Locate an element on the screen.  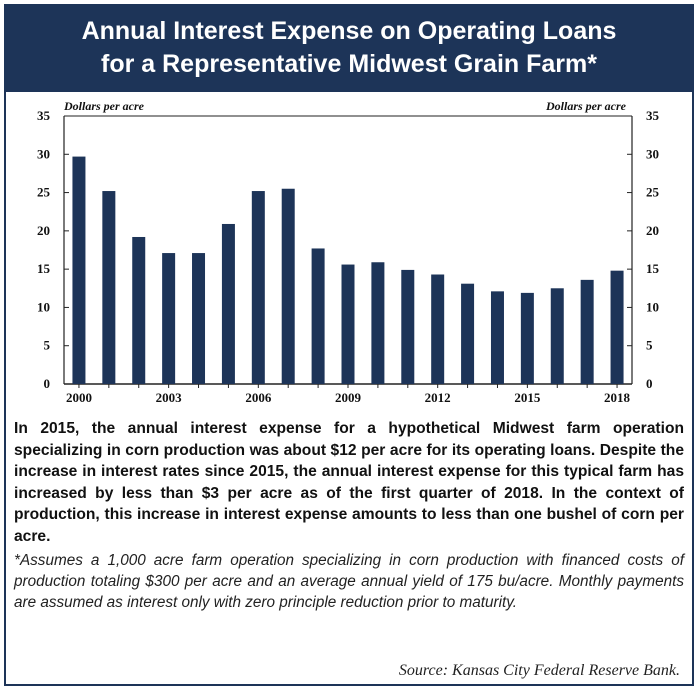
bar-2011 is located at coordinates (408, 326).